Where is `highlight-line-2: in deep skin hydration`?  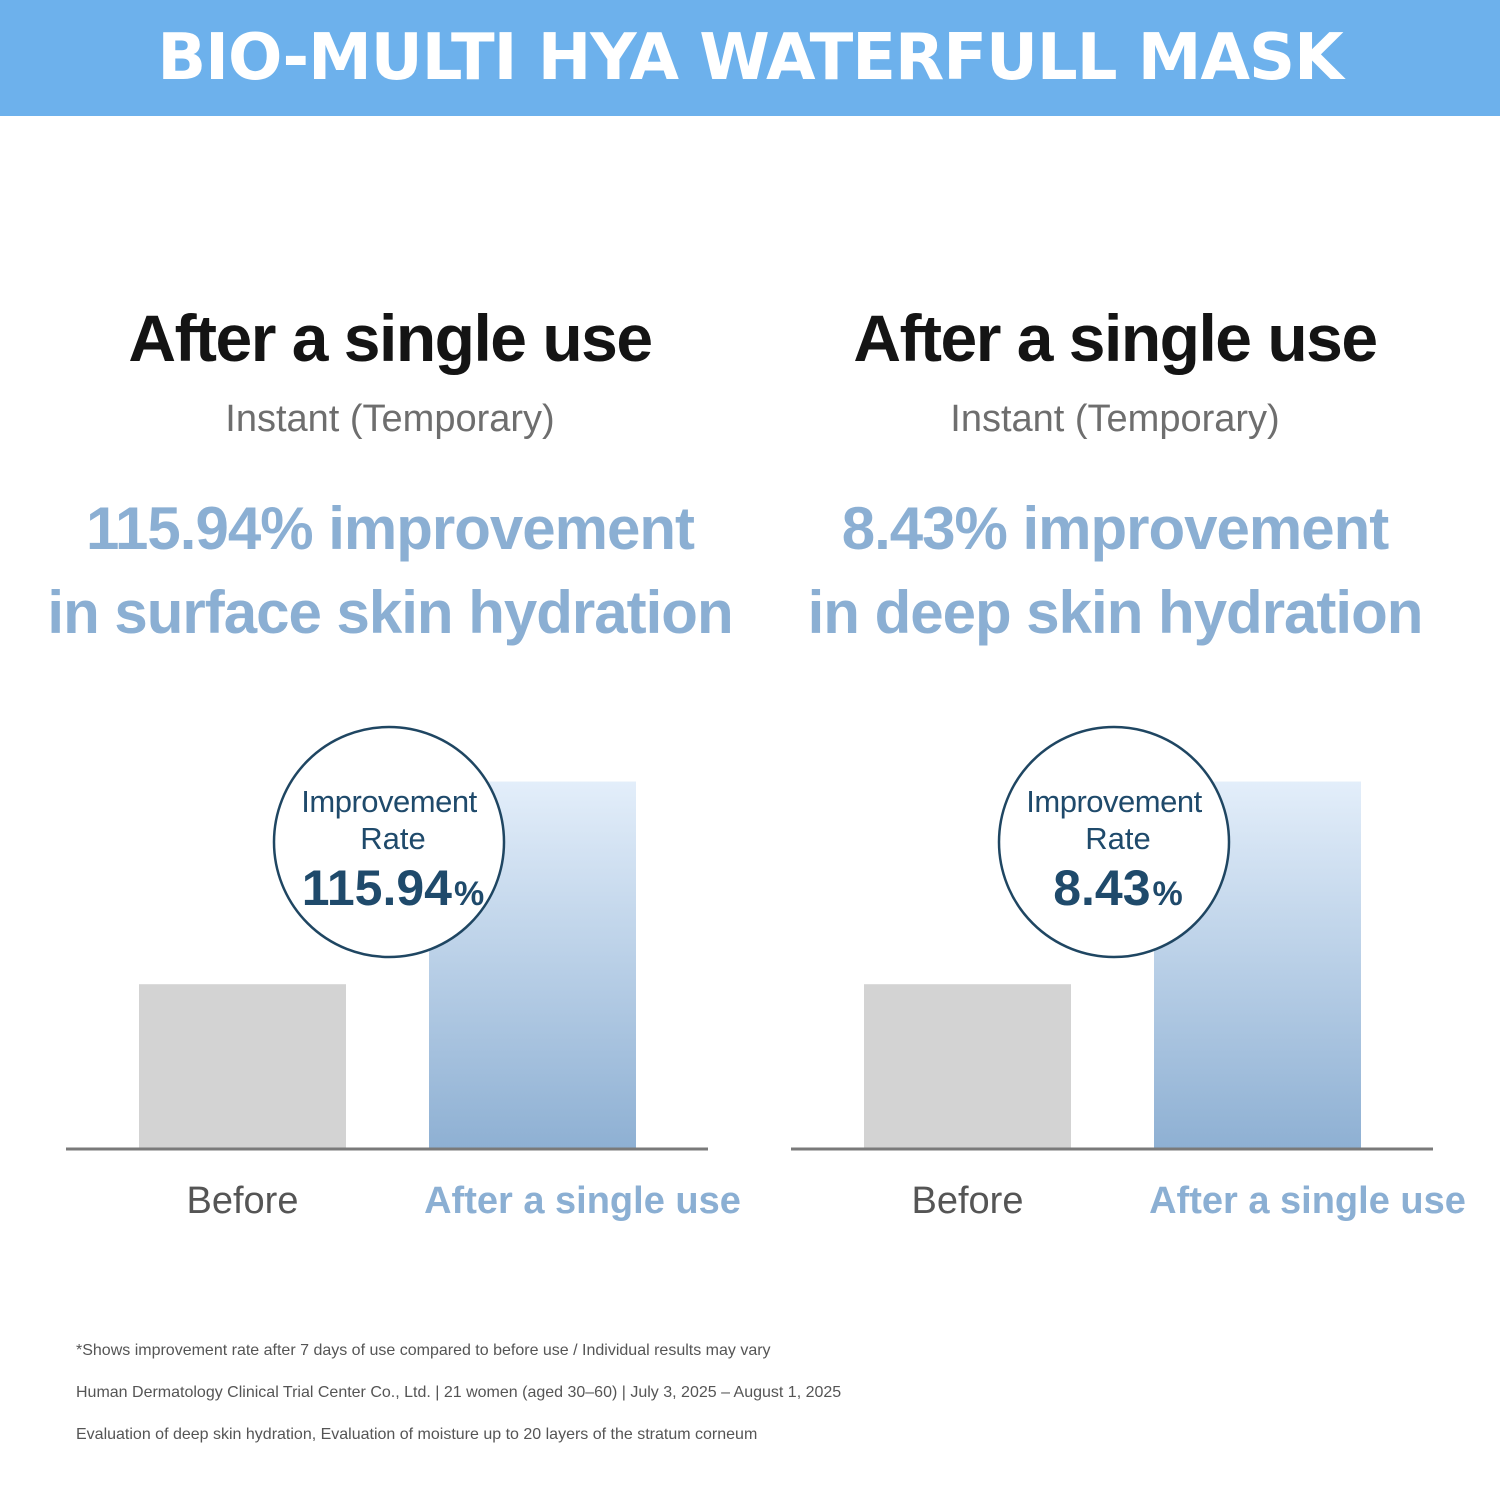 highlight-line-2: in deep skin hydration is located at coordinates (1115, 612).